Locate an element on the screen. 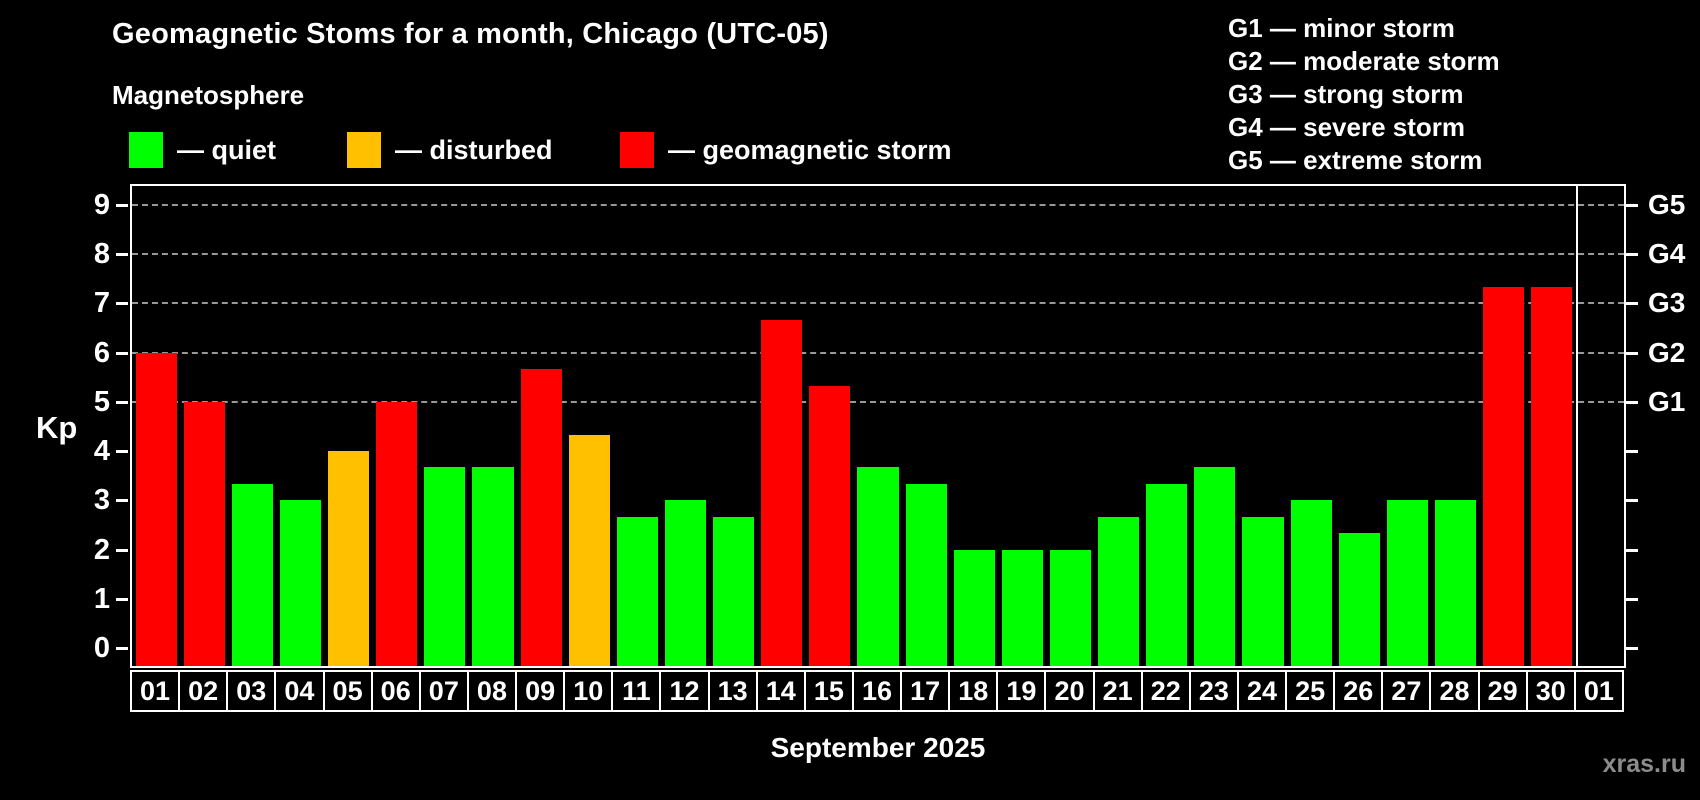 The width and height of the screenshot is (1700, 800). disturbed-color-swatch is located at coordinates (364, 150).